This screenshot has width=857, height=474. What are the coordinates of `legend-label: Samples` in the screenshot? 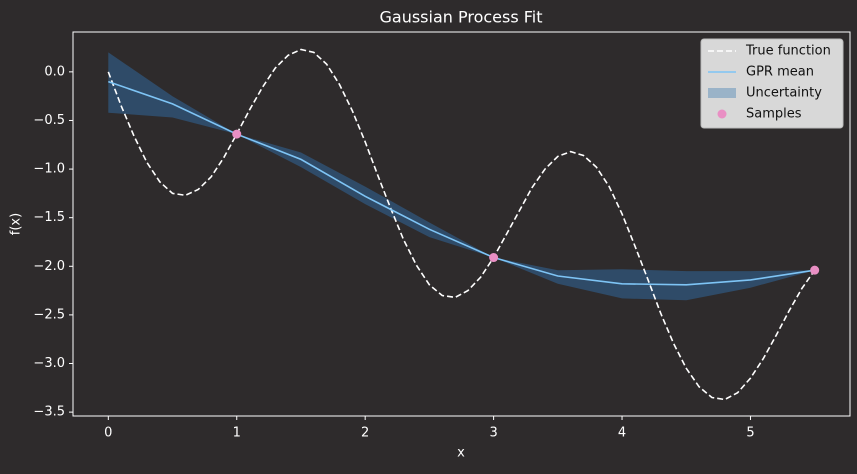 It's located at (774, 114).